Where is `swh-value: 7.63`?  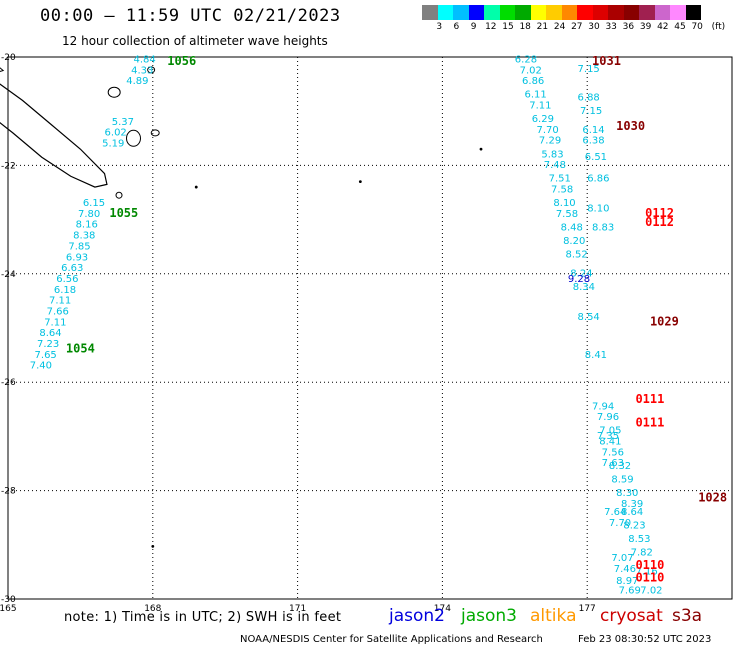 swh-value: 7.63 is located at coordinates (613, 463).